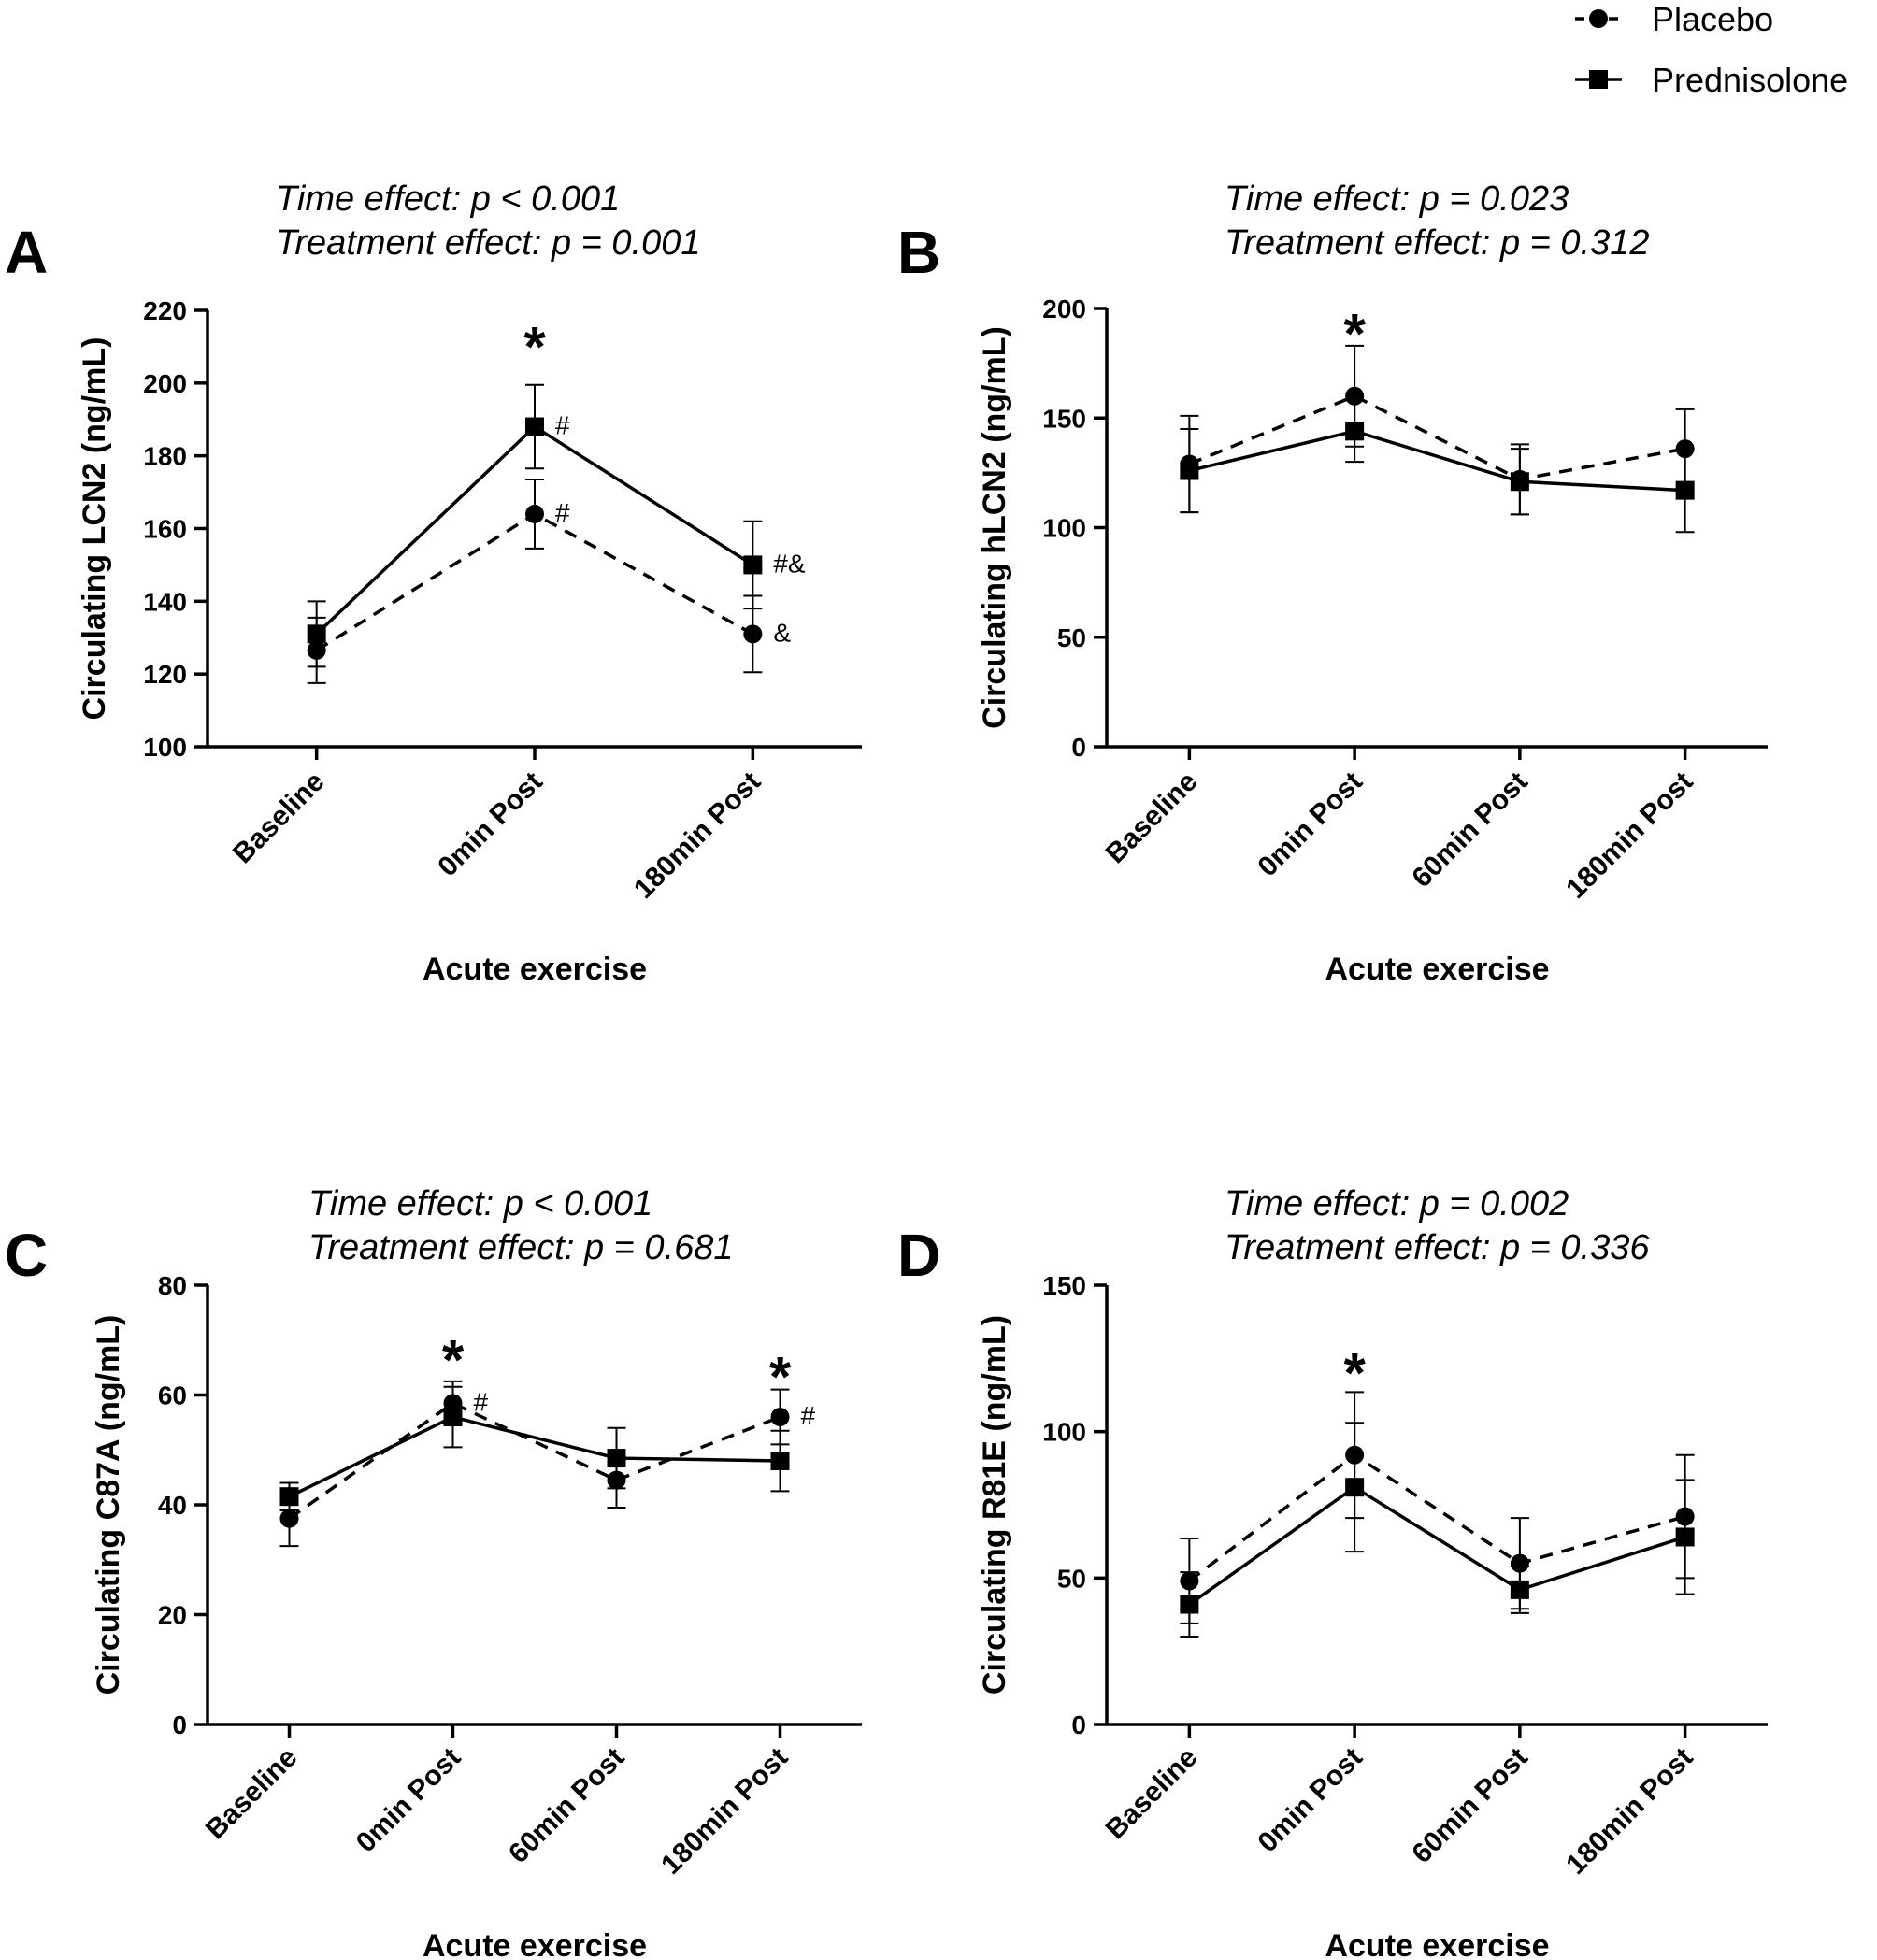 This screenshot has height=1960, width=1877. I want to click on y-axis-label: Circulating R81E (ng/mL), so click(995, 1505).